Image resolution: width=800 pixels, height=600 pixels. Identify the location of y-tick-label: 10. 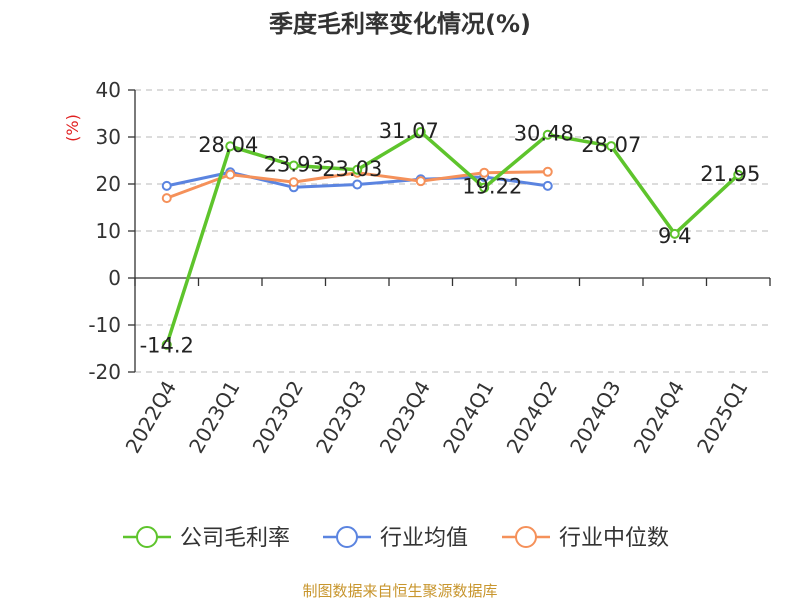
(108, 231).